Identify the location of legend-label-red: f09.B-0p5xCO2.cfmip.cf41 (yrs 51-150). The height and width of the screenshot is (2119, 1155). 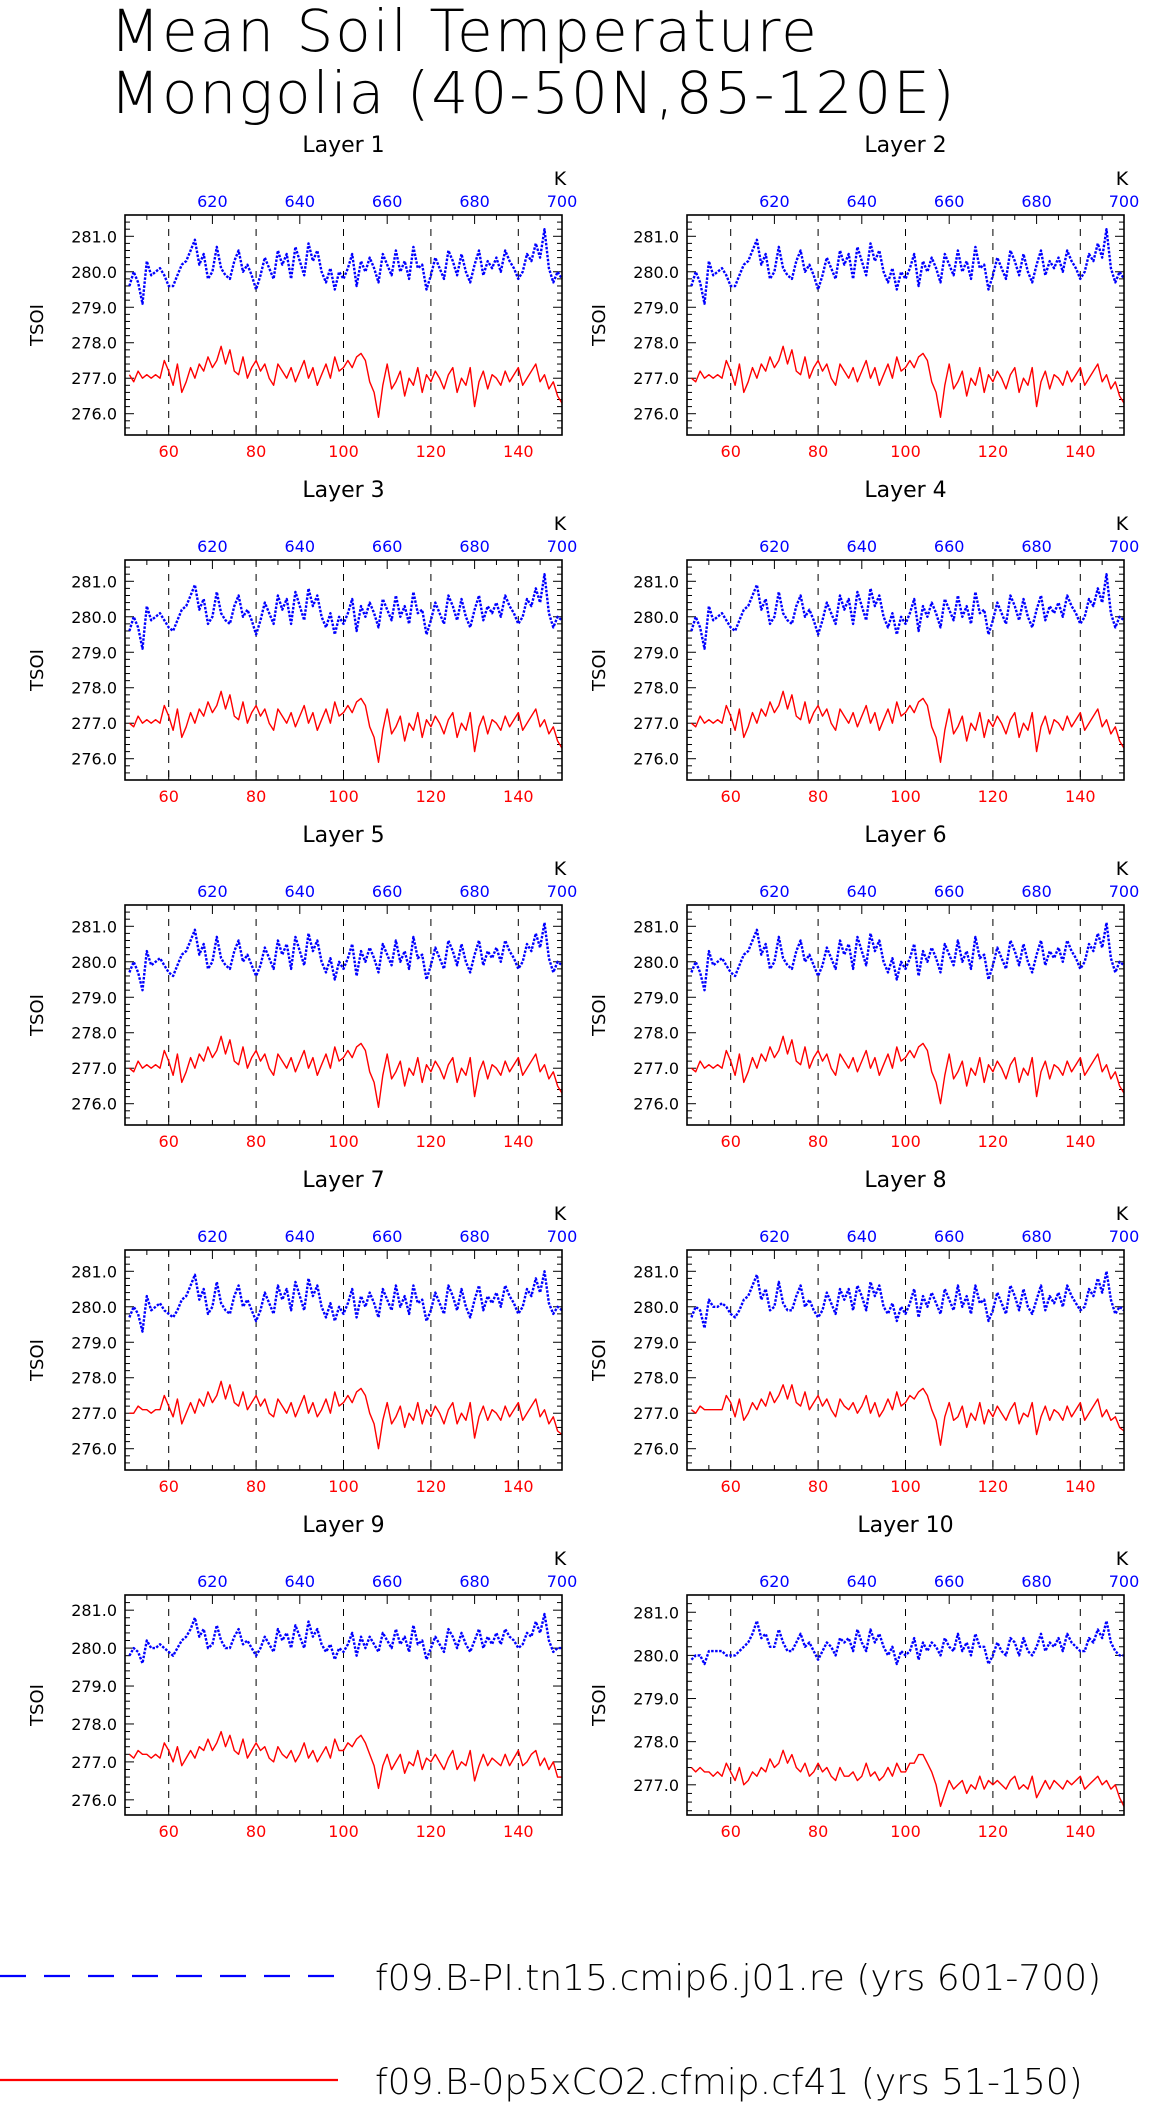
(729, 2082).